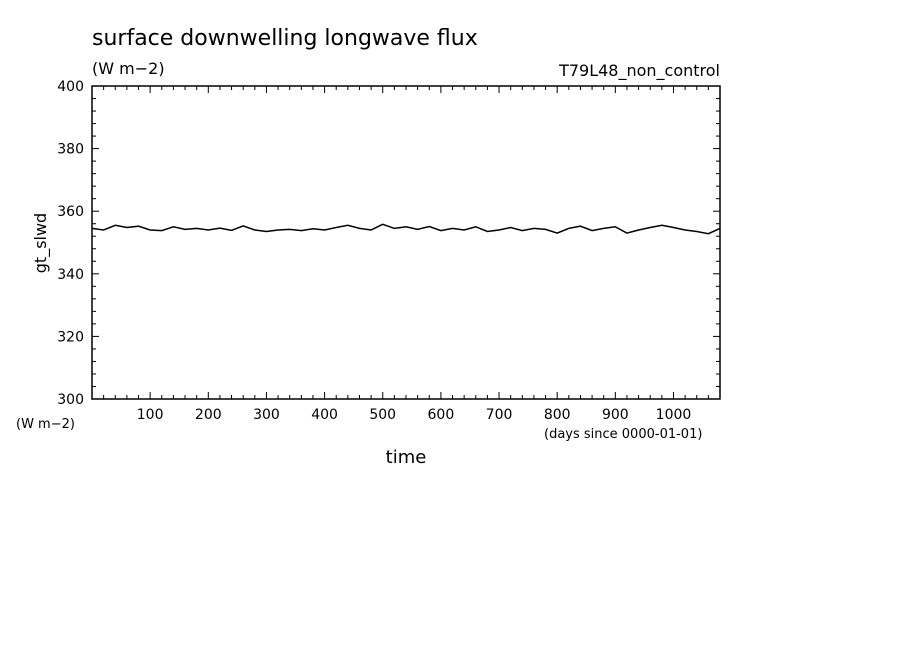  What do you see at coordinates (45, 424) in the screenshot?
I see `y-axis-units: (W m−2)` at bounding box center [45, 424].